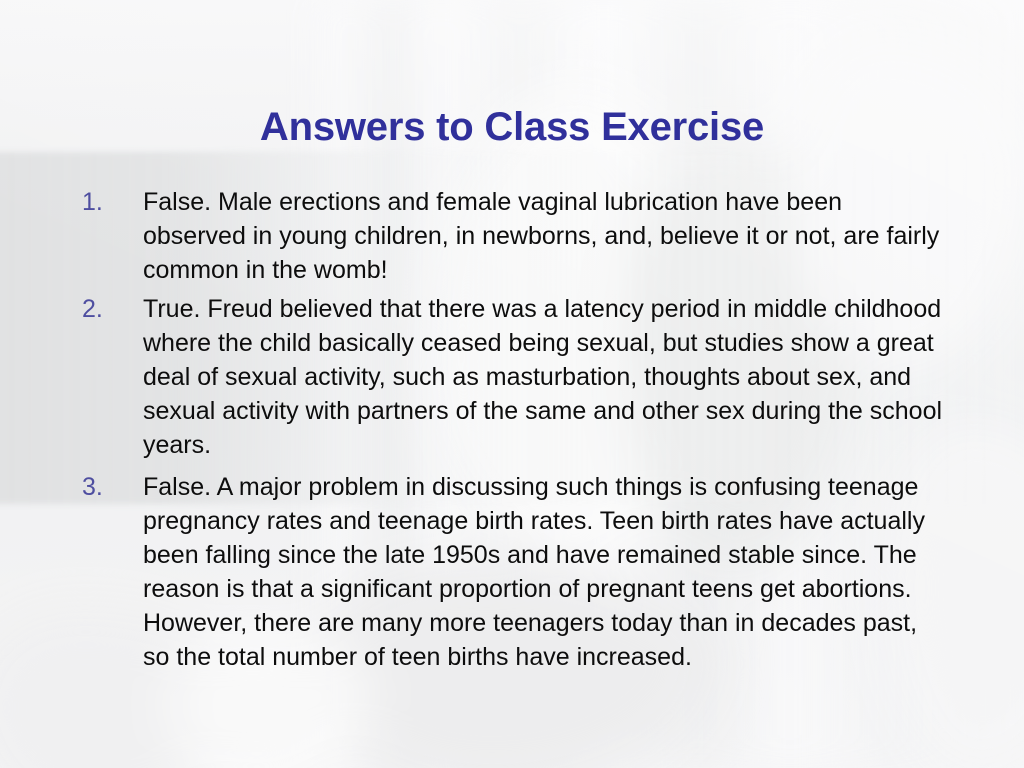 Image resolution: width=1024 pixels, height=768 pixels. I want to click on list-item-number: 3., so click(92, 487).